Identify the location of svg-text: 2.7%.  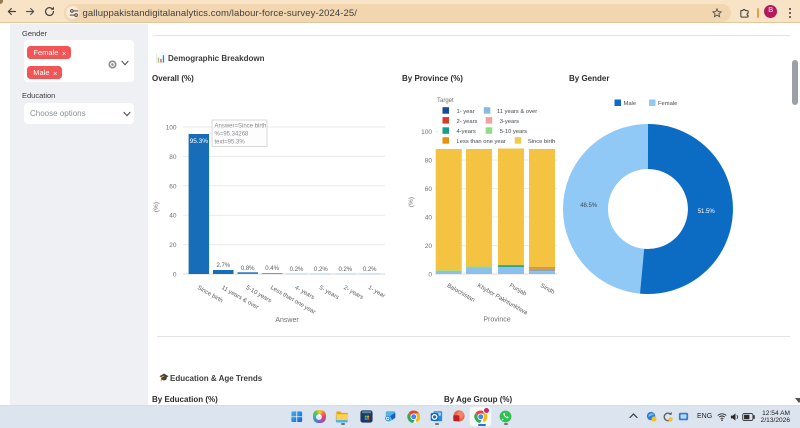
(223, 266).